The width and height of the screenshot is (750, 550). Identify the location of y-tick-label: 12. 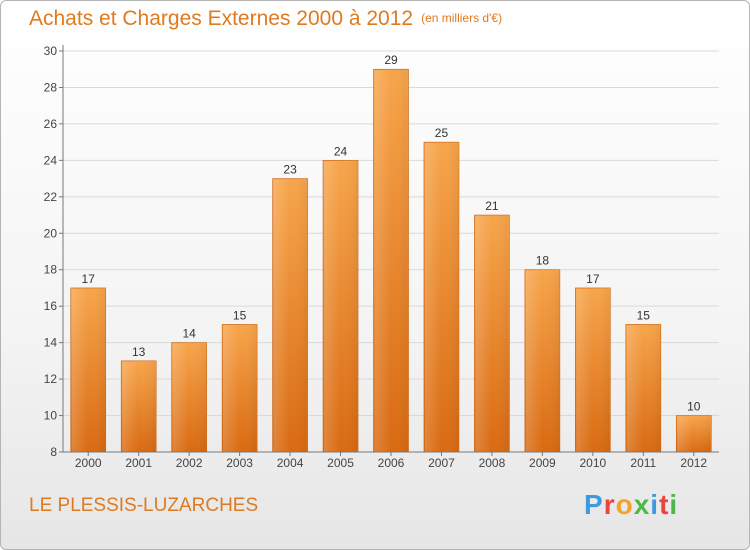
(51, 379).